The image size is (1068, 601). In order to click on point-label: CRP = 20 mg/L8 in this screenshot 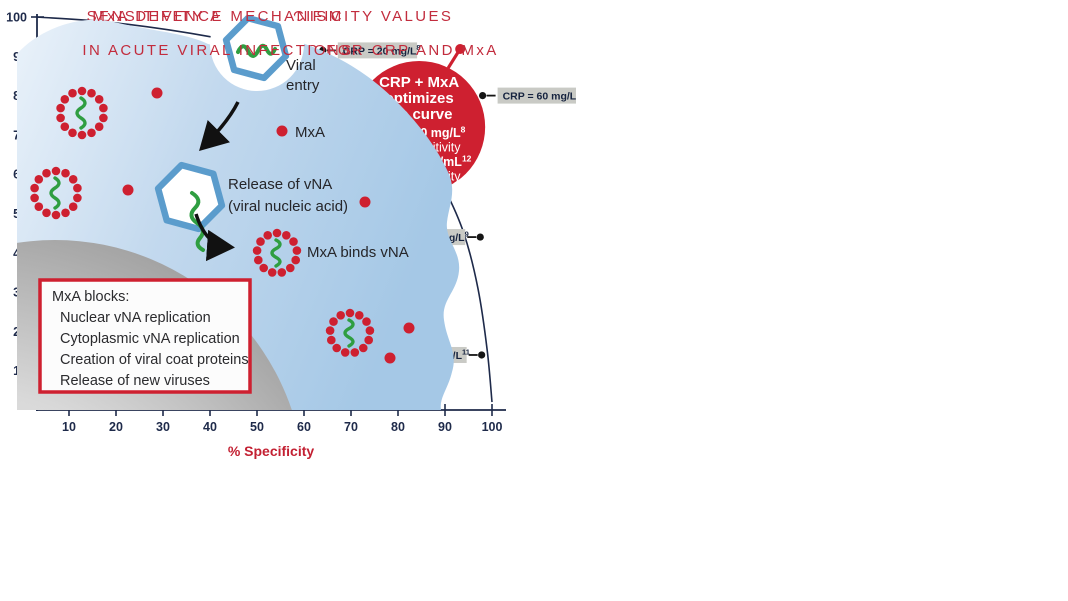, I will do `click(382, 50)`.